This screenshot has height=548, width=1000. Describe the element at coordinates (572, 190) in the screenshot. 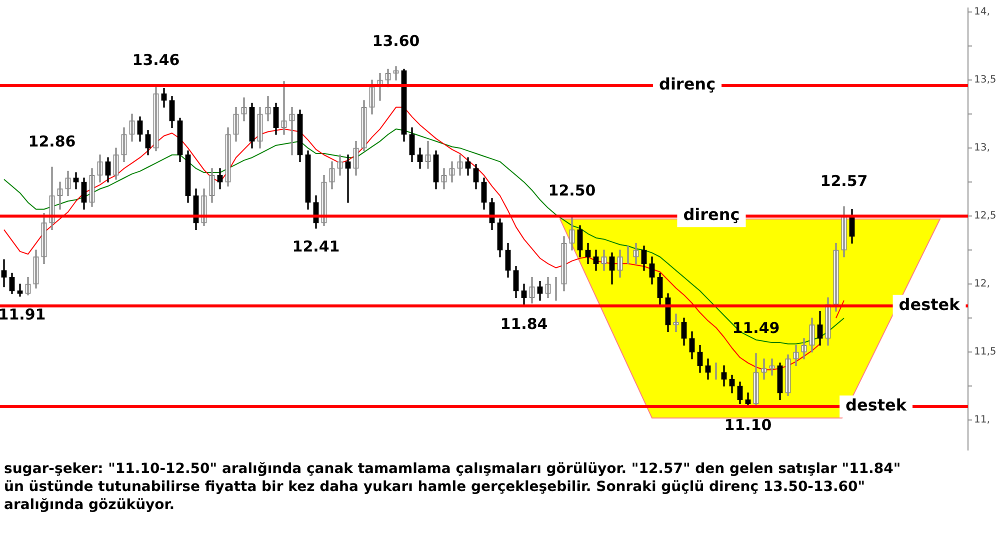

I see `annotation: 12.50` at that location.